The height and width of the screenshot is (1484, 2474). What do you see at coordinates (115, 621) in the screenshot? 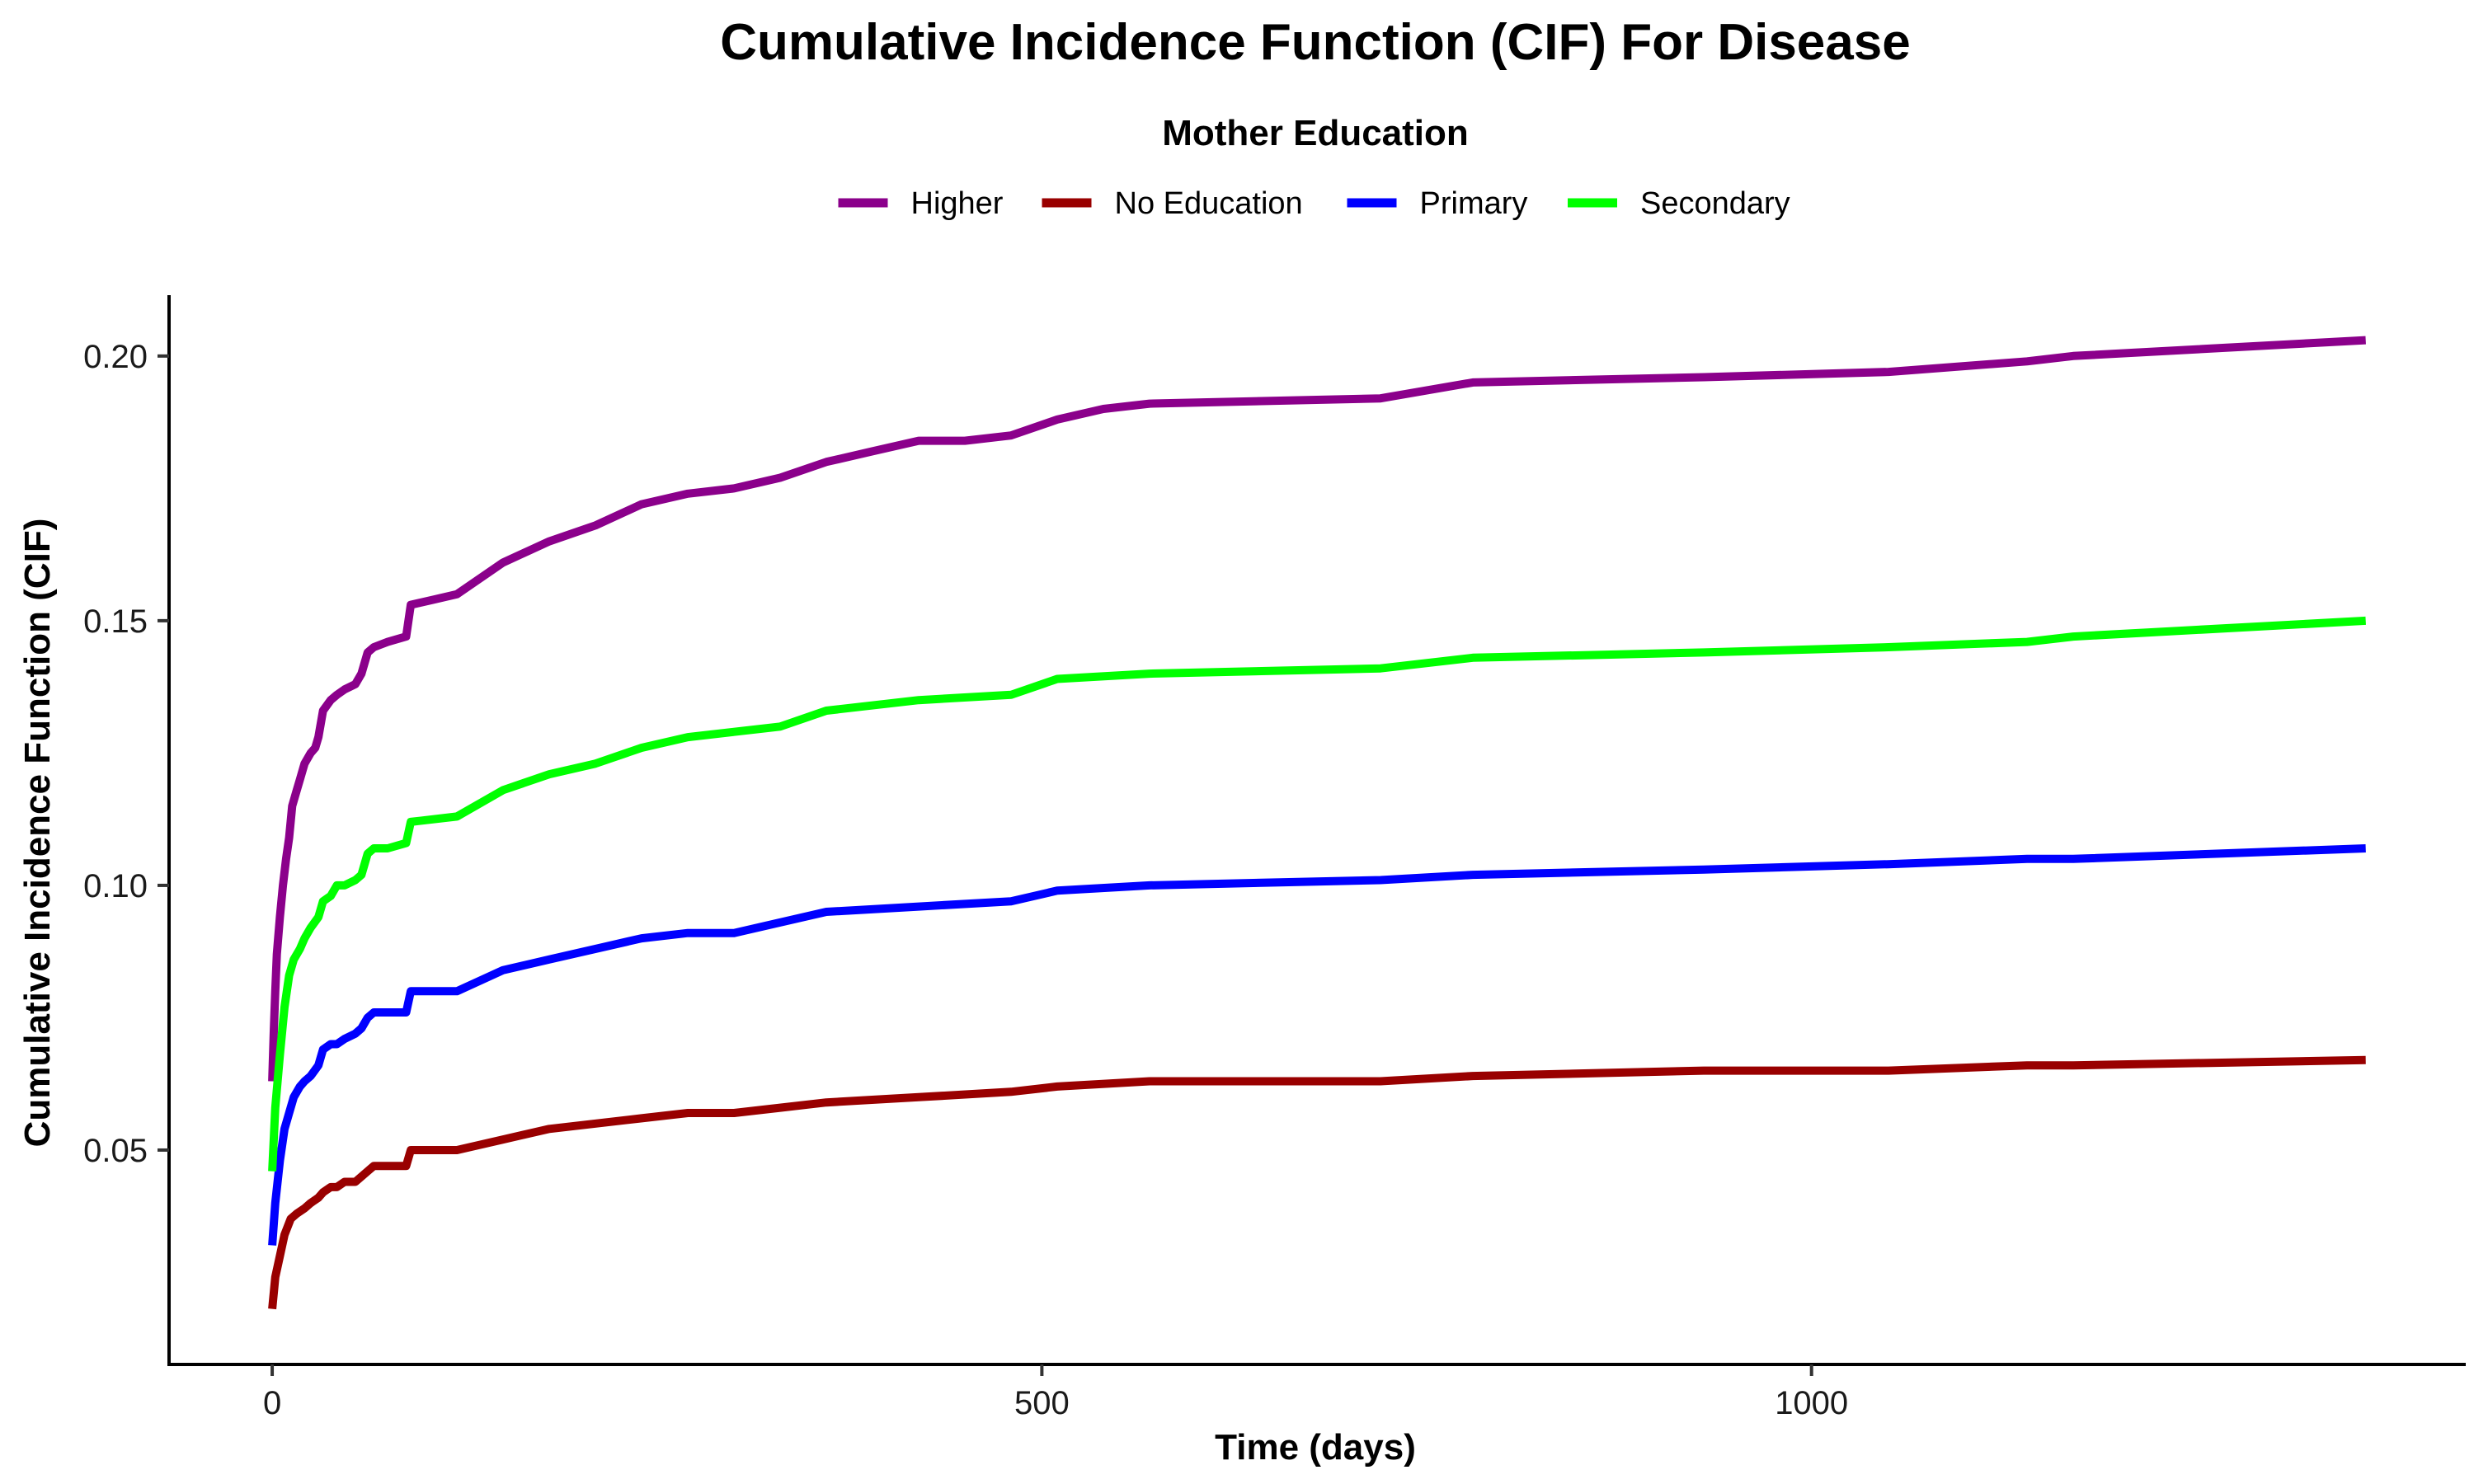
I see `y-tick-label: 0.15` at bounding box center [115, 621].